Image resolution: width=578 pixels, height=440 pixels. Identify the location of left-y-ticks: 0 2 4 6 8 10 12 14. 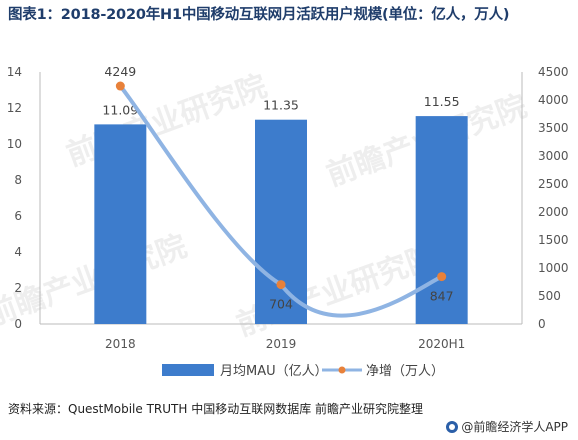
(14, 198).